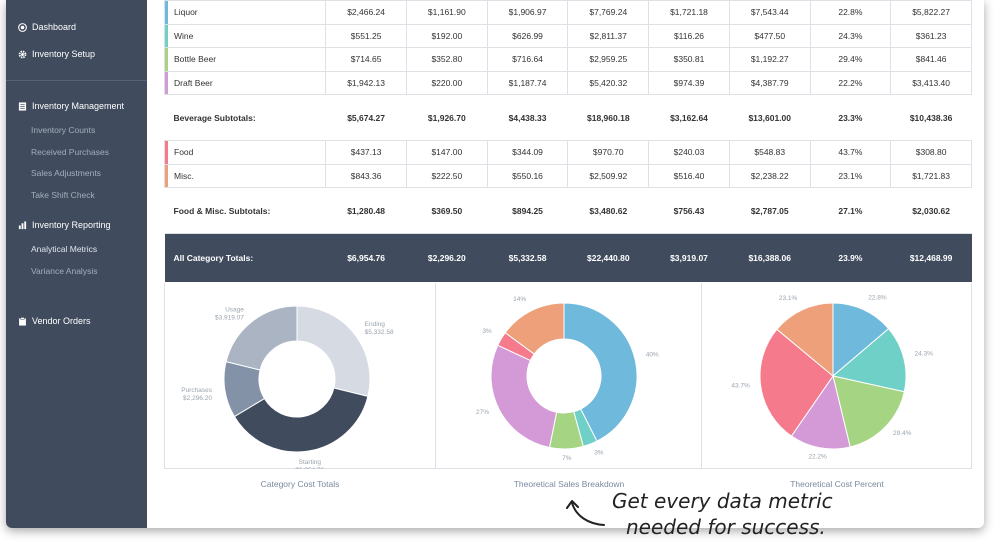  Describe the element at coordinates (608, 35) in the screenshot. I see `table-cell: $2,811.37` at that location.